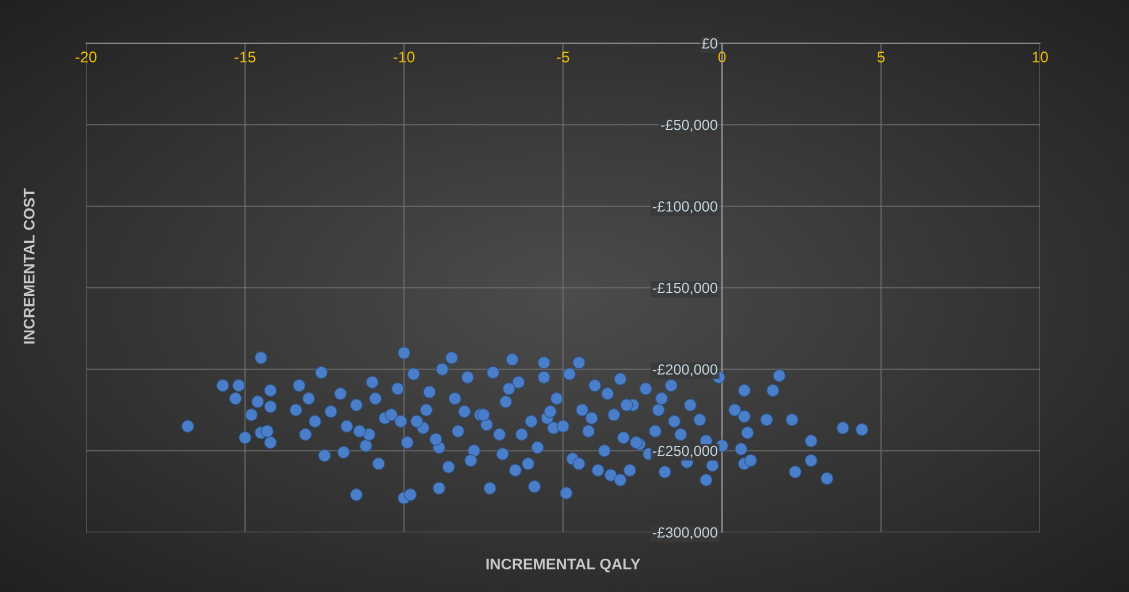  I want to click on y-axis-title: INCREMENTAL COST, so click(29, 266).